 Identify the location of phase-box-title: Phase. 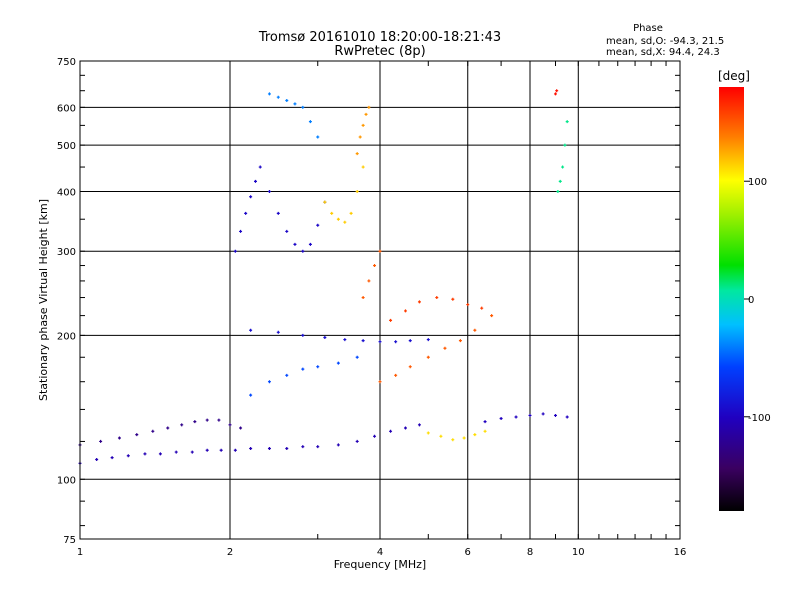
(648, 28).